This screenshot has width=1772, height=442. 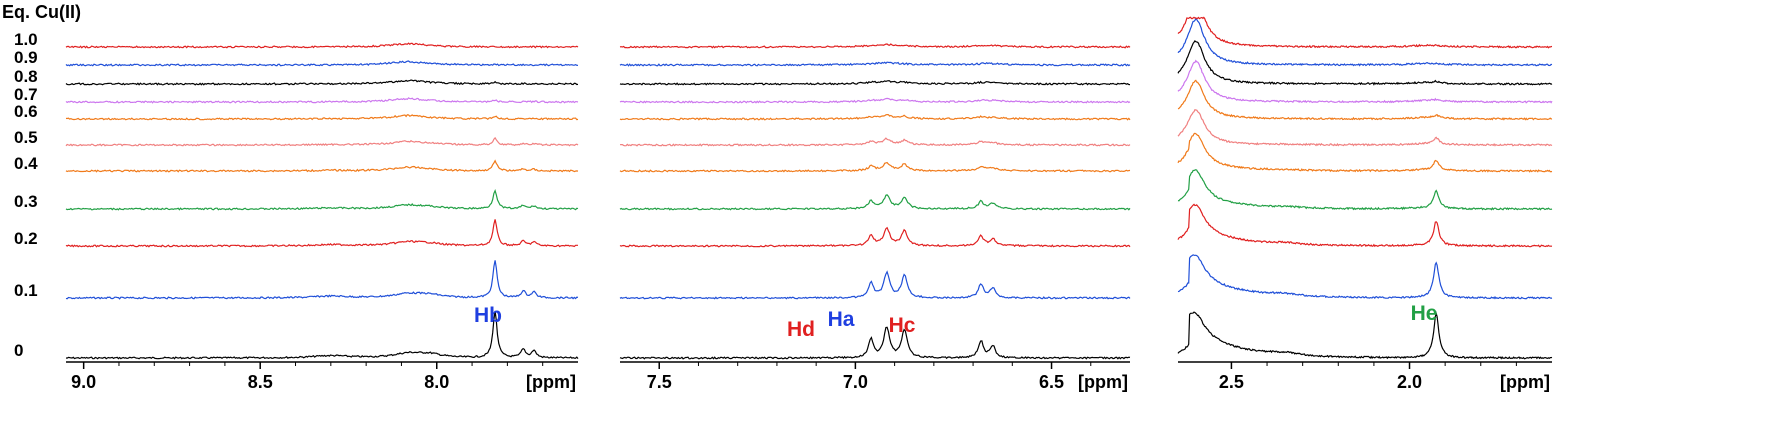 What do you see at coordinates (1525, 382) in the screenshot?
I see `panel-aliphatic-unit-label: [ppm]` at bounding box center [1525, 382].